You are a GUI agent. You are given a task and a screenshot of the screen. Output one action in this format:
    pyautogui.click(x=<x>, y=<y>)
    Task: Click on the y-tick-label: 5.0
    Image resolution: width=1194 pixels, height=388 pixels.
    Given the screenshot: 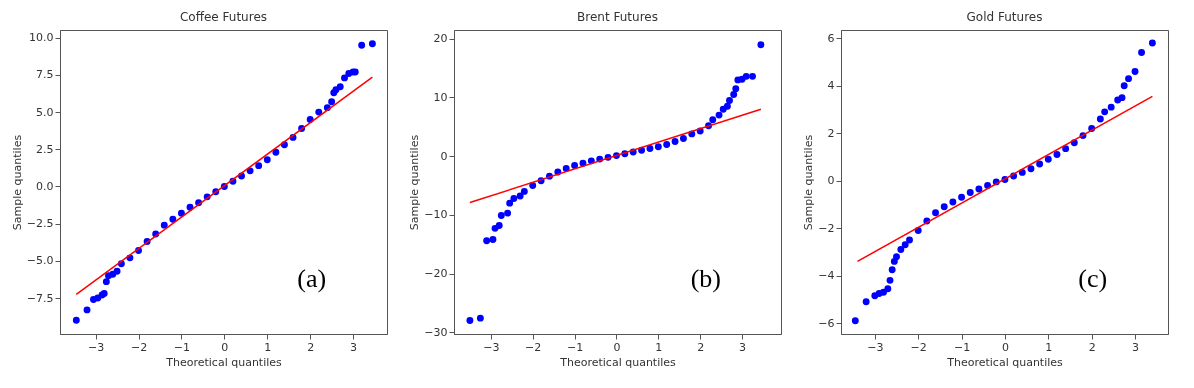 What is the action you would take?
    pyautogui.click(x=45, y=112)
    